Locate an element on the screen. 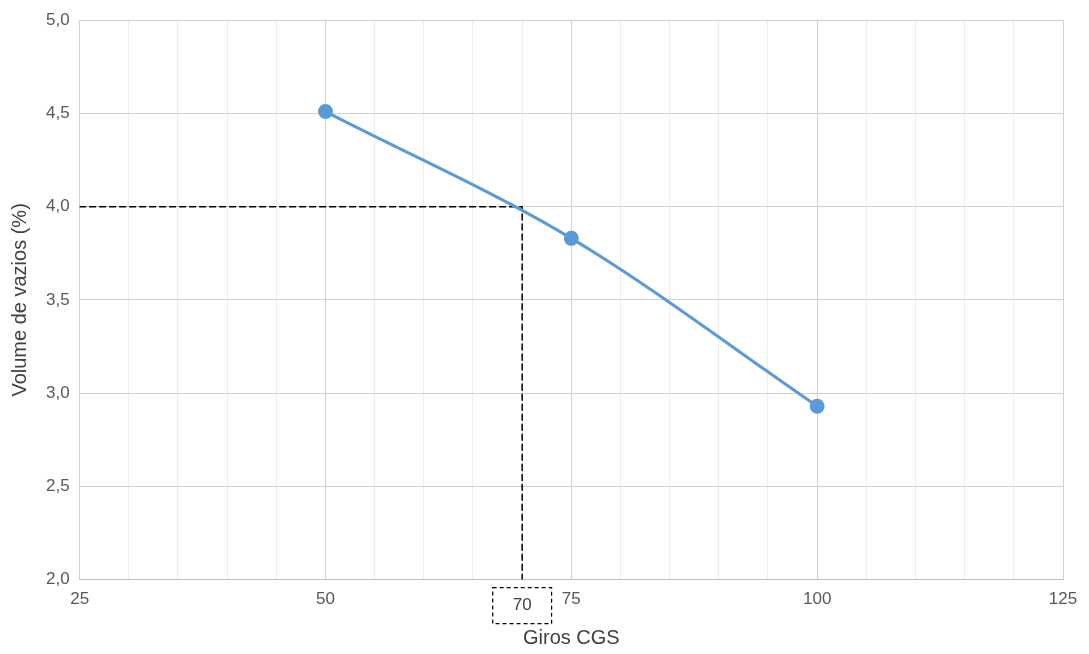  x-tick-label: 75 is located at coordinates (571, 599).